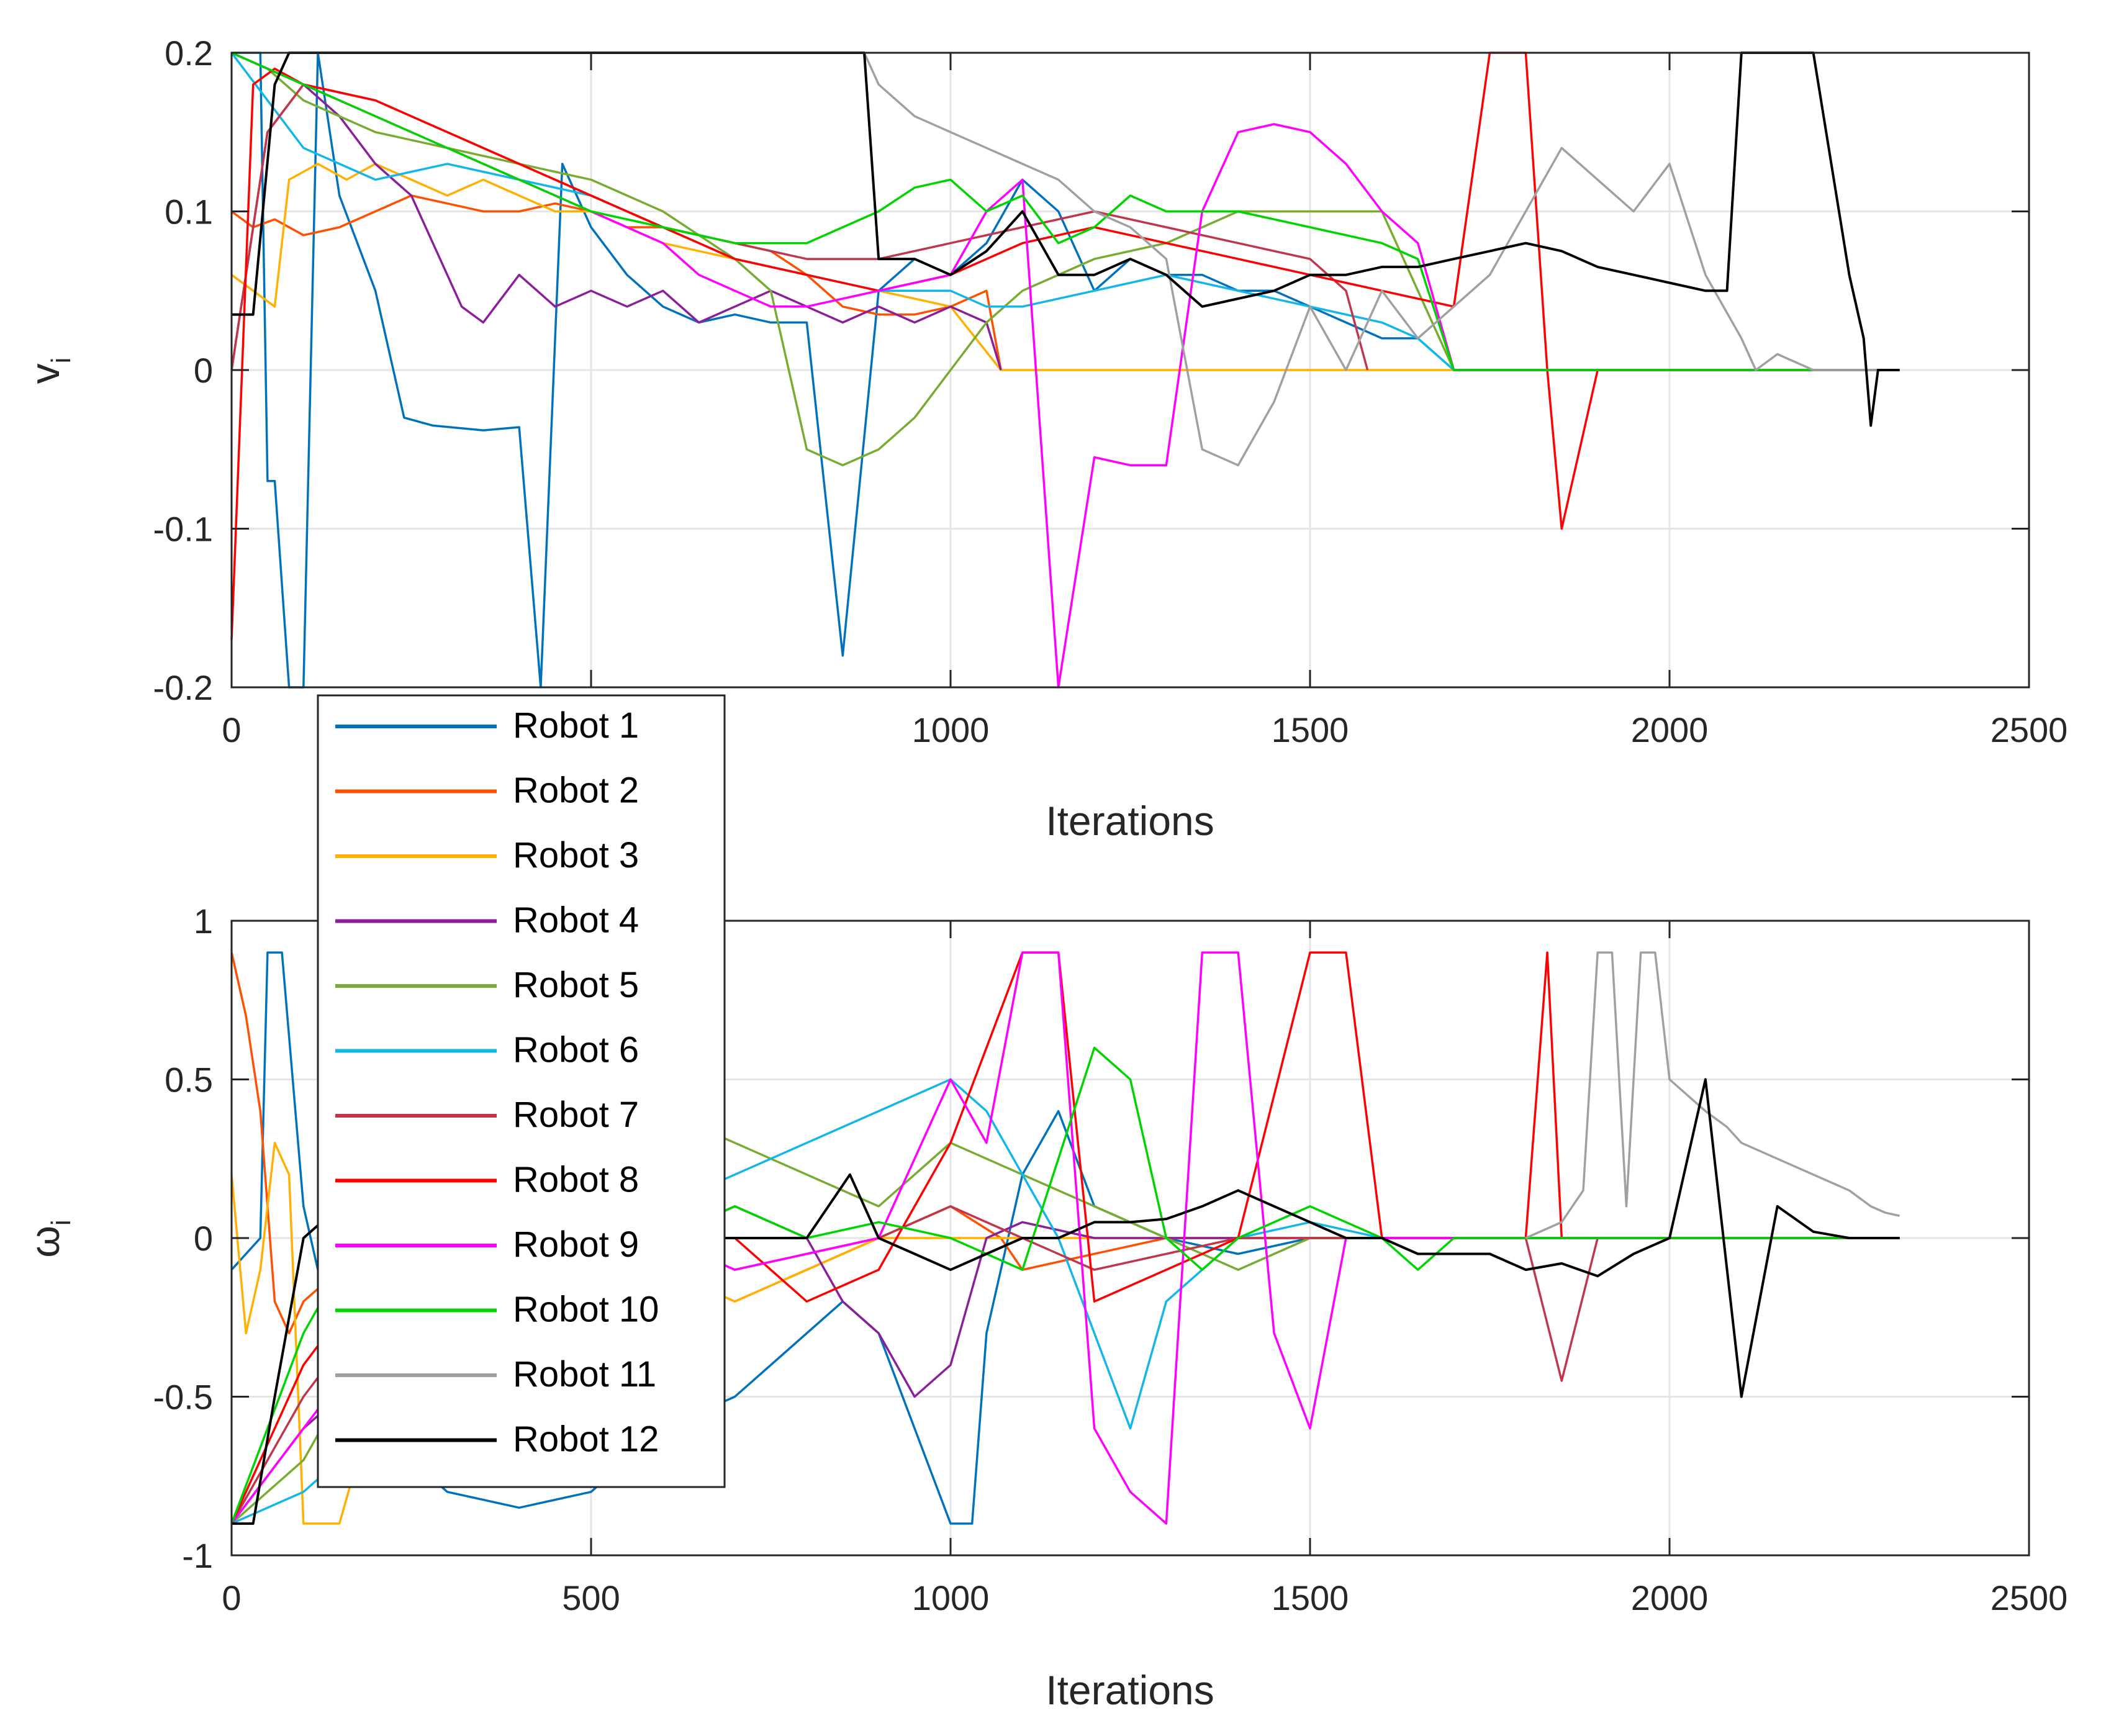 The image size is (2106, 1736). Describe the element at coordinates (197, 1555) in the screenshot. I see `w-ytick-label: -1` at that location.